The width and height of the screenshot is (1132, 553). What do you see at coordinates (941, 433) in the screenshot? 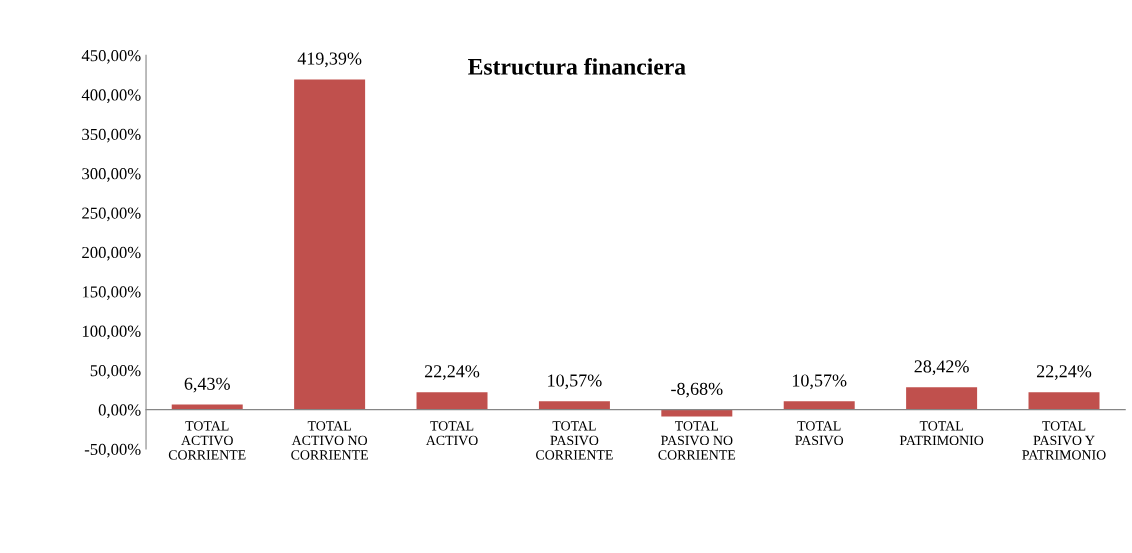
I see `x-tick-label: TOTAL PATRIMONIO` at bounding box center [941, 433].